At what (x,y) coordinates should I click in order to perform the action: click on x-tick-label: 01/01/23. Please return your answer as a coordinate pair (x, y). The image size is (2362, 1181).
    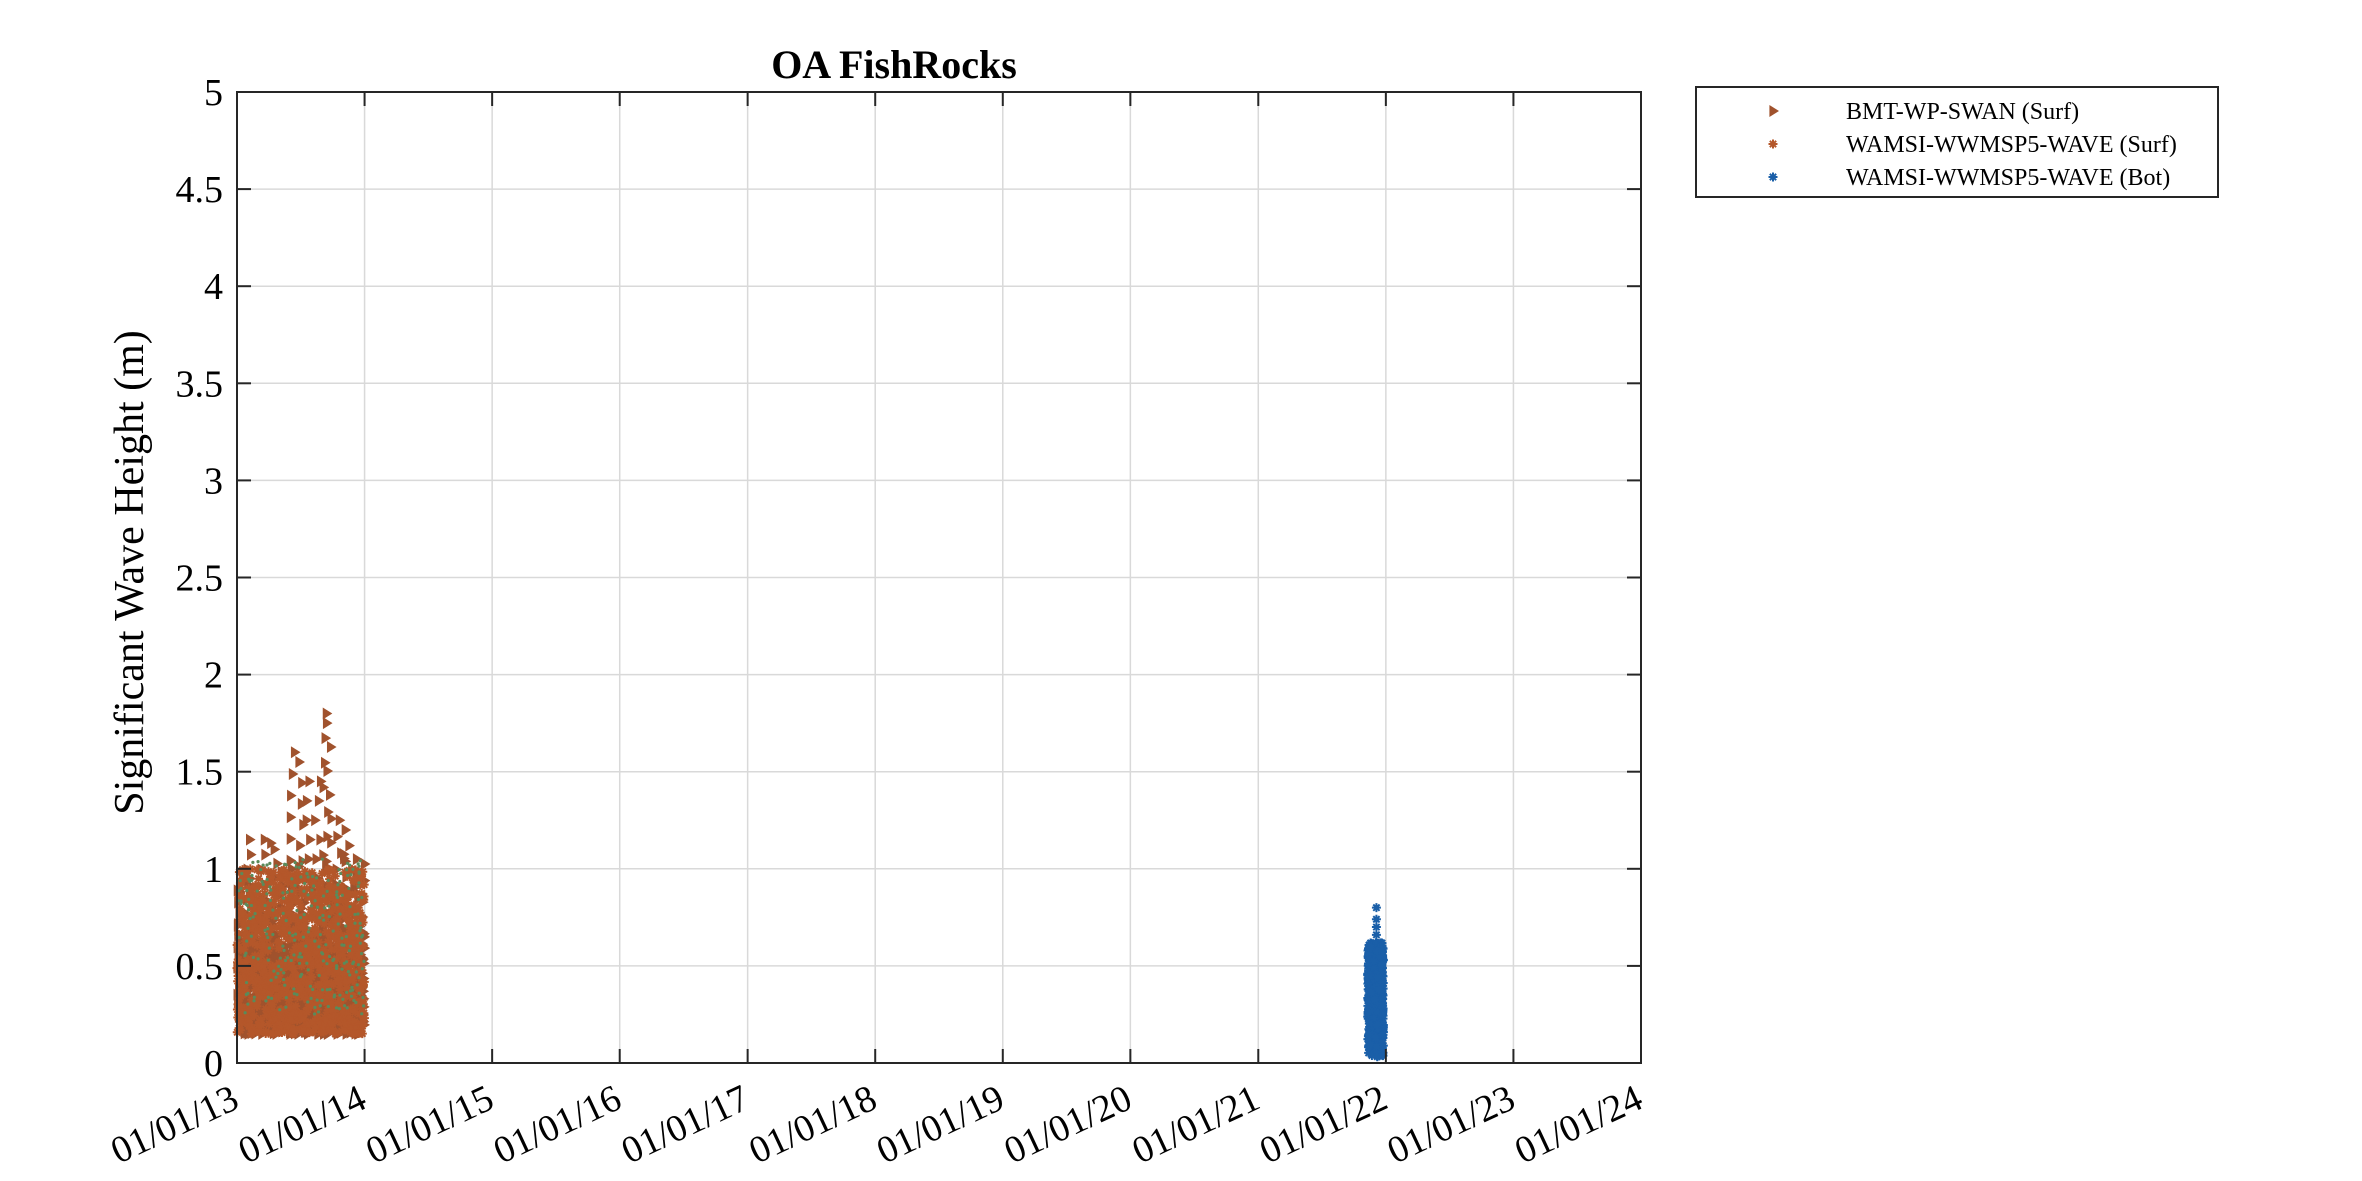
    Looking at the image, I should click on (1451, 1124).